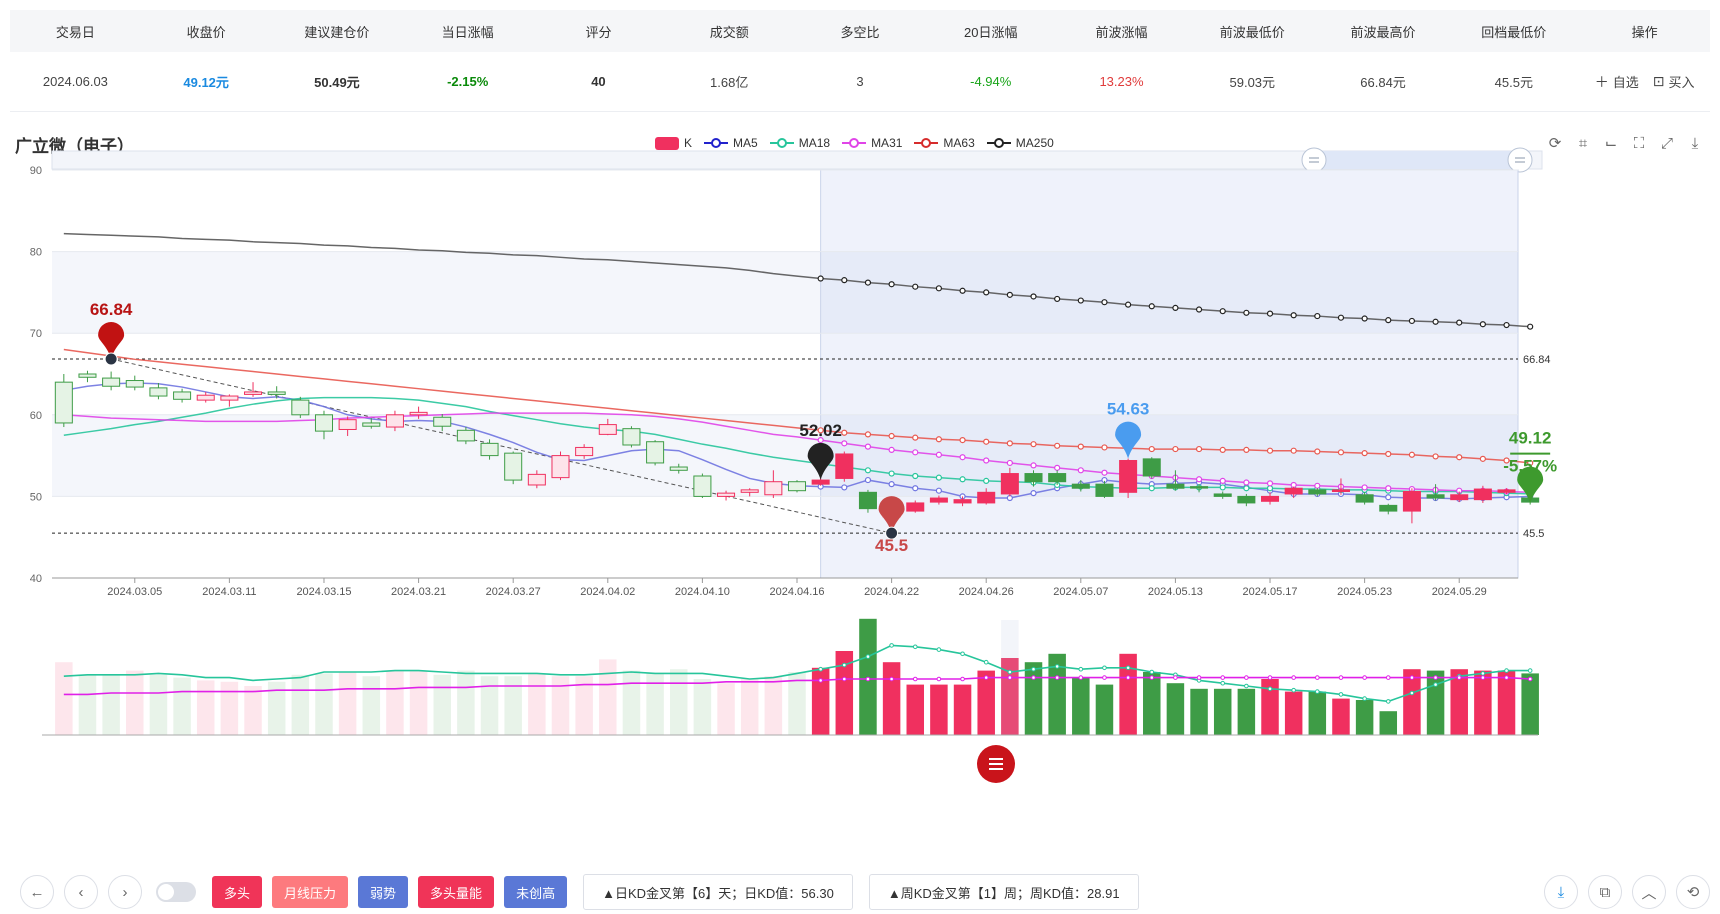 The height and width of the screenshot is (914, 1720). I want to click on legend-ma18-swatch, so click(781, 143).